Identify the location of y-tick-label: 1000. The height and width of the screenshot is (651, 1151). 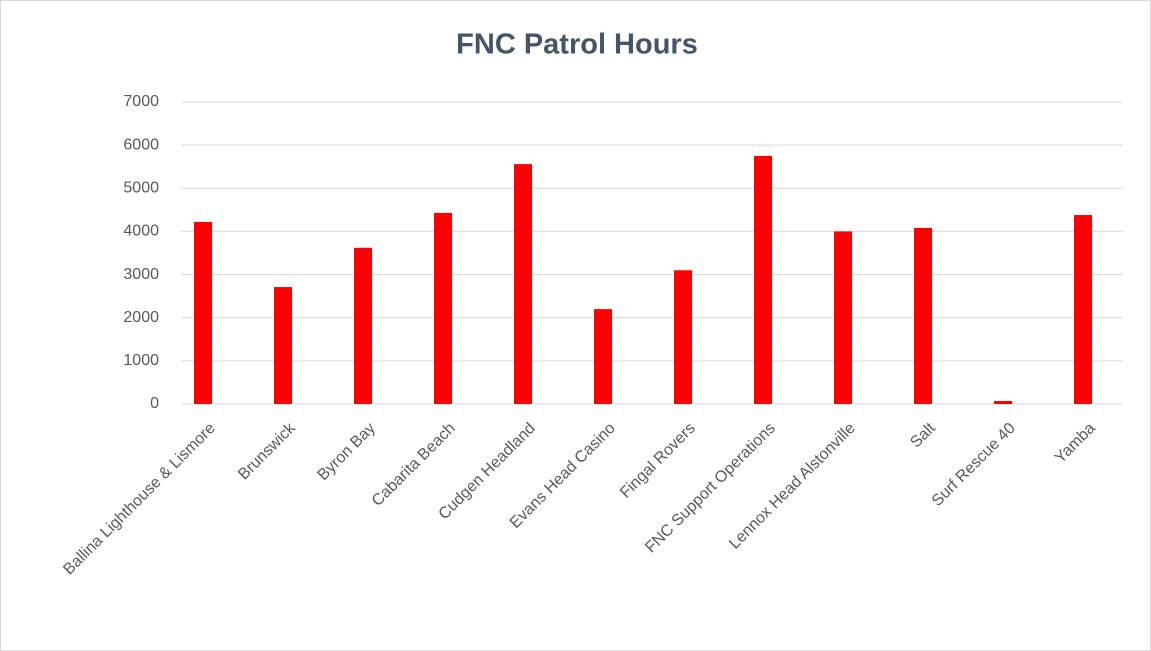
(141, 360).